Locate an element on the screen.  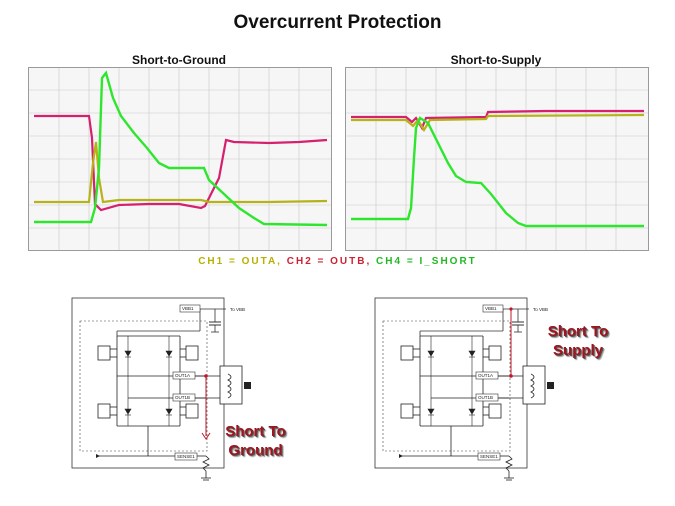
schematic-short-to-supply: VBB1 To VBB OUT1A OUT1B SE is located at coordinates (464, 389).